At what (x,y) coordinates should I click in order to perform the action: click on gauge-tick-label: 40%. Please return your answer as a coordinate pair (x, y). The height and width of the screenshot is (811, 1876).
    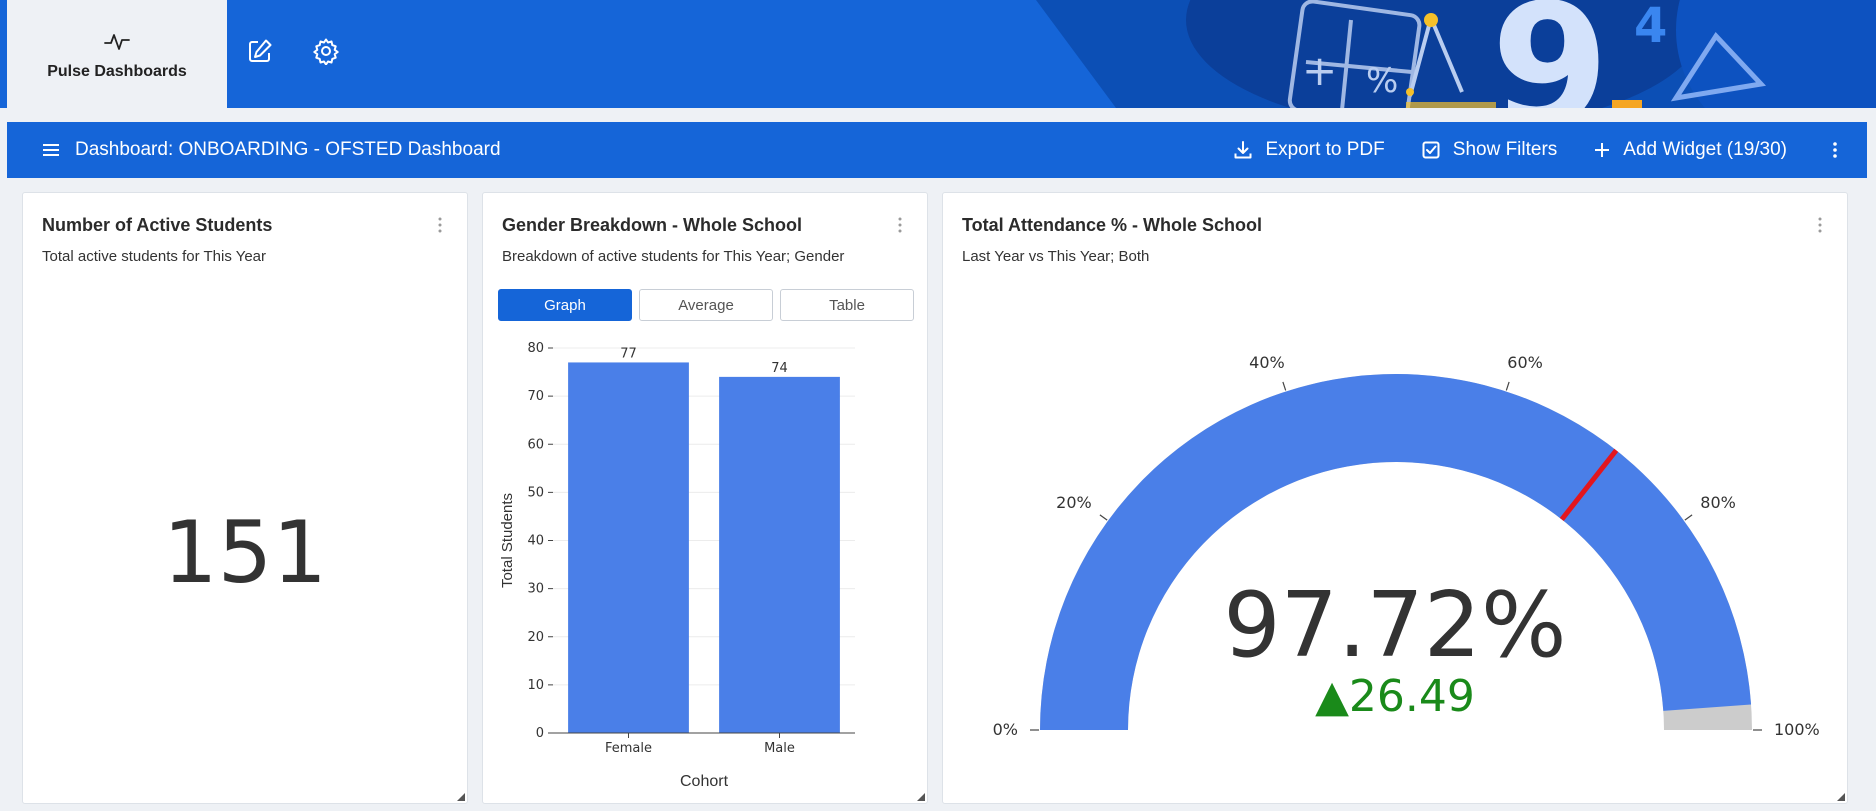
    Looking at the image, I should click on (1267, 362).